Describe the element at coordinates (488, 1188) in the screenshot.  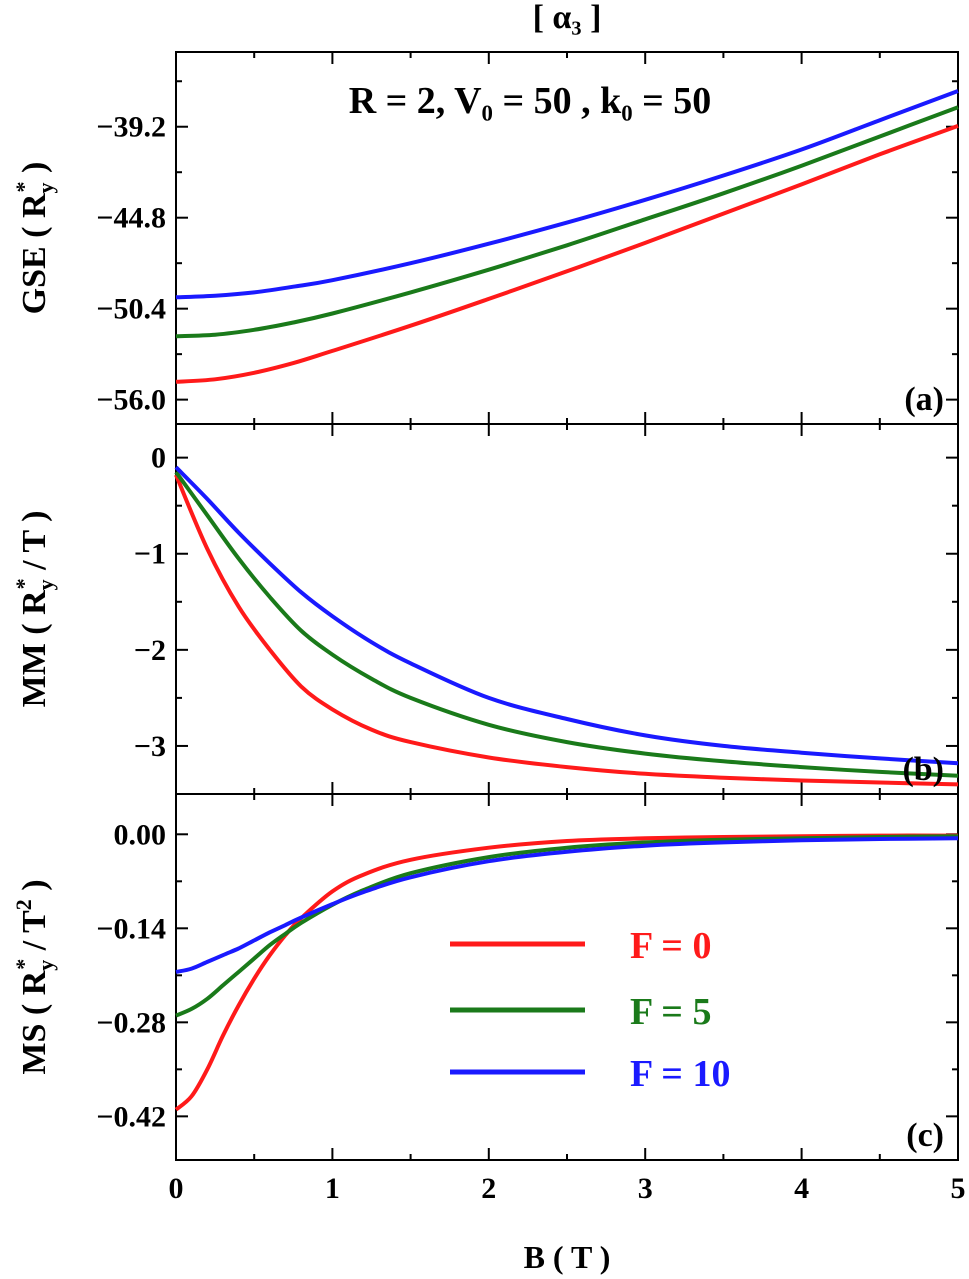
I see `x-tick-label: 2` at that location.